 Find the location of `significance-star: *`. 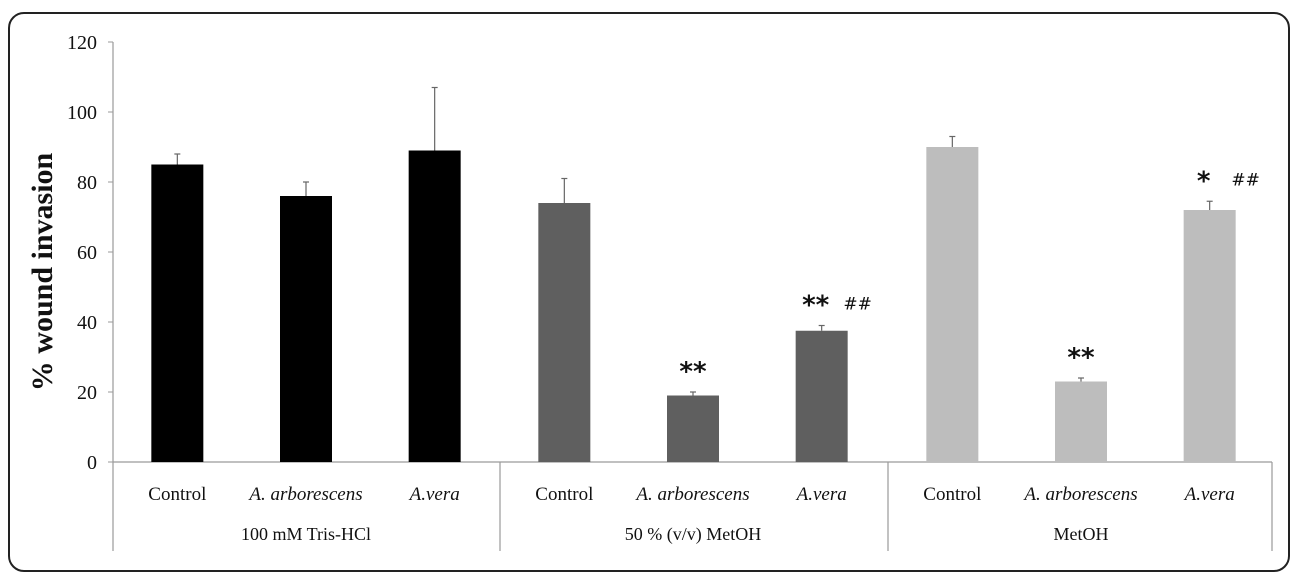

significance-star: * is located at coordinates (1204, 181).